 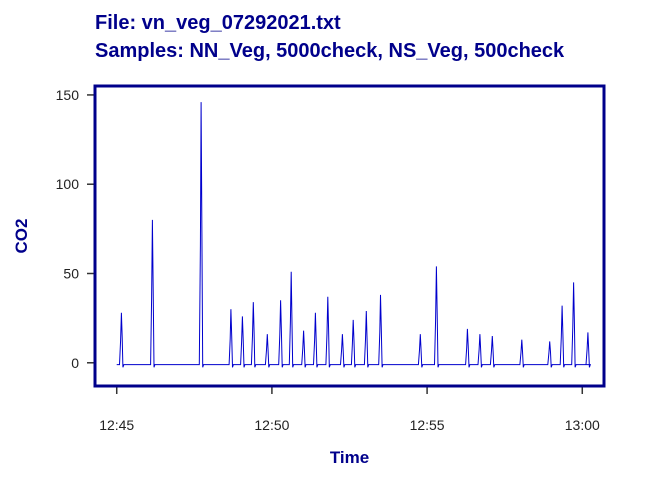 What do you see at coordinates (349, 410) in the screenshot?
I see `x-axis: 12:45 12:50 12:55 13:00` at bounding box center [349, 410].